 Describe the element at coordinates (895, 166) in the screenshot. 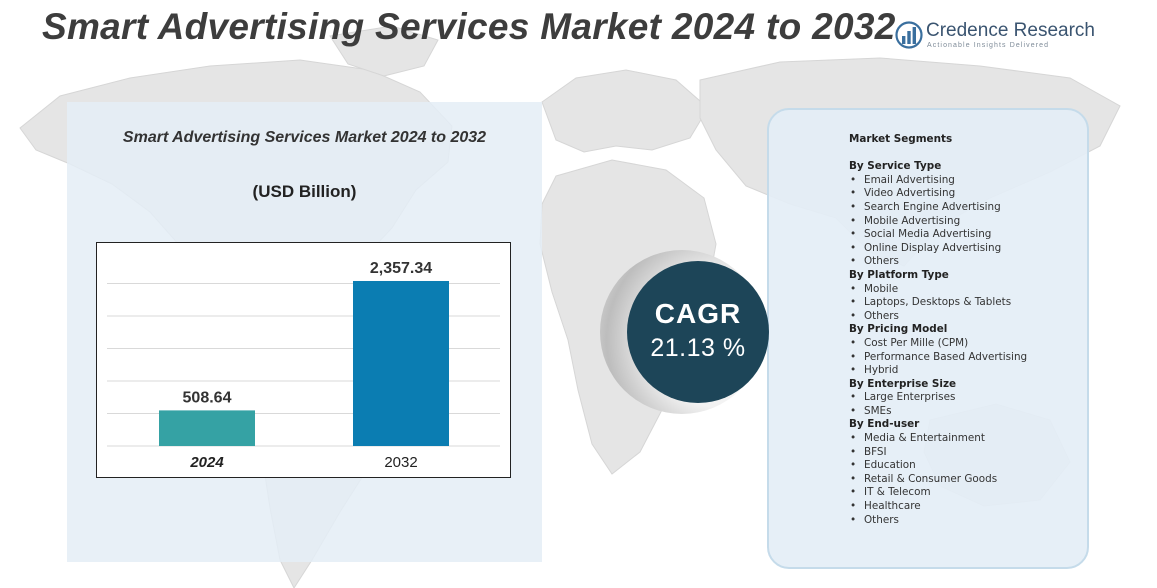

I see `segment-group-title: By Service Type` at that location.